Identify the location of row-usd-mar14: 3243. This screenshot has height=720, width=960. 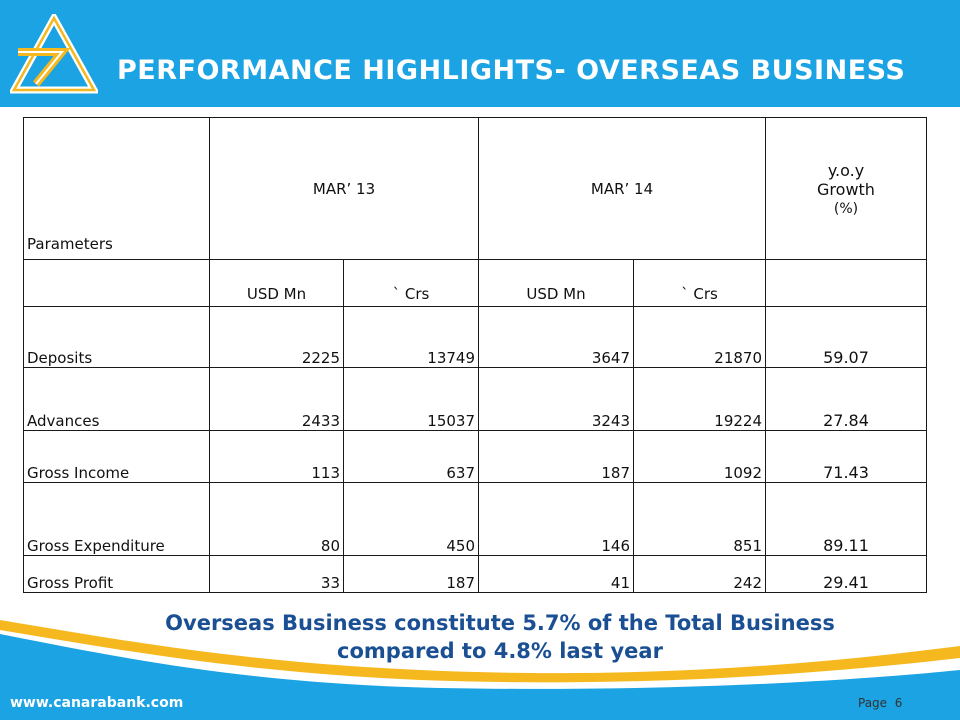
(556, 399).